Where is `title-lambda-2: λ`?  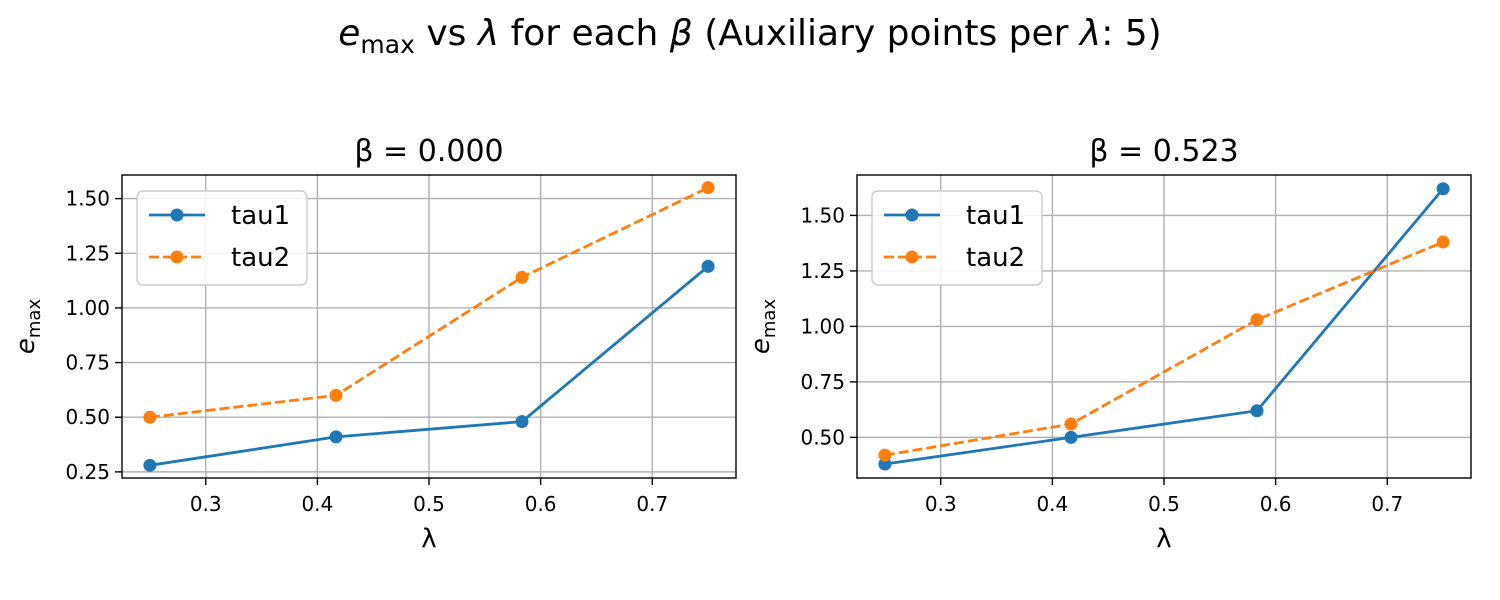 title-lambda-2: λ is located at coordinates (1089, 33).